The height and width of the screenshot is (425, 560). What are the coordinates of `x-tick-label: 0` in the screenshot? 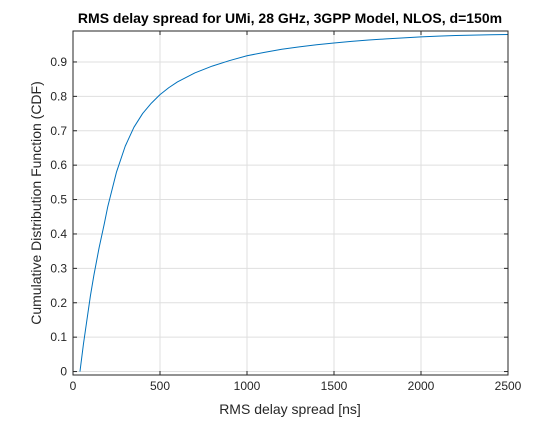 It's located at (73, 386).